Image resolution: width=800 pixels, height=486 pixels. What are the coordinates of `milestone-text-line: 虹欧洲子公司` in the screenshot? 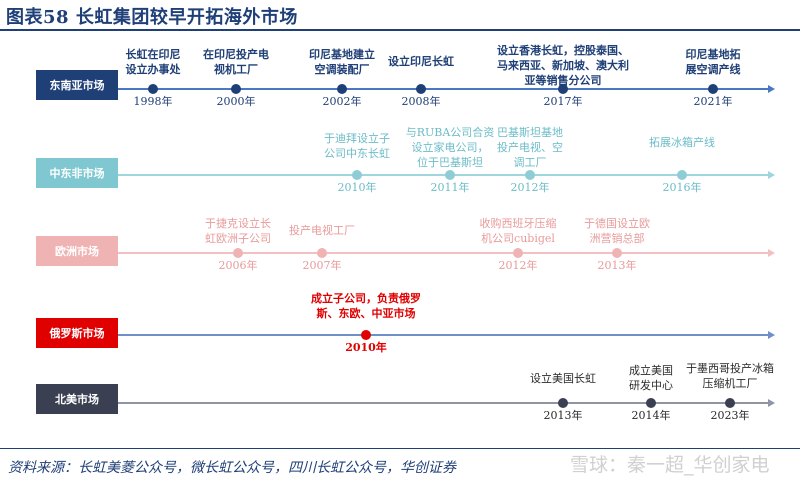 It's located at (238, 238).